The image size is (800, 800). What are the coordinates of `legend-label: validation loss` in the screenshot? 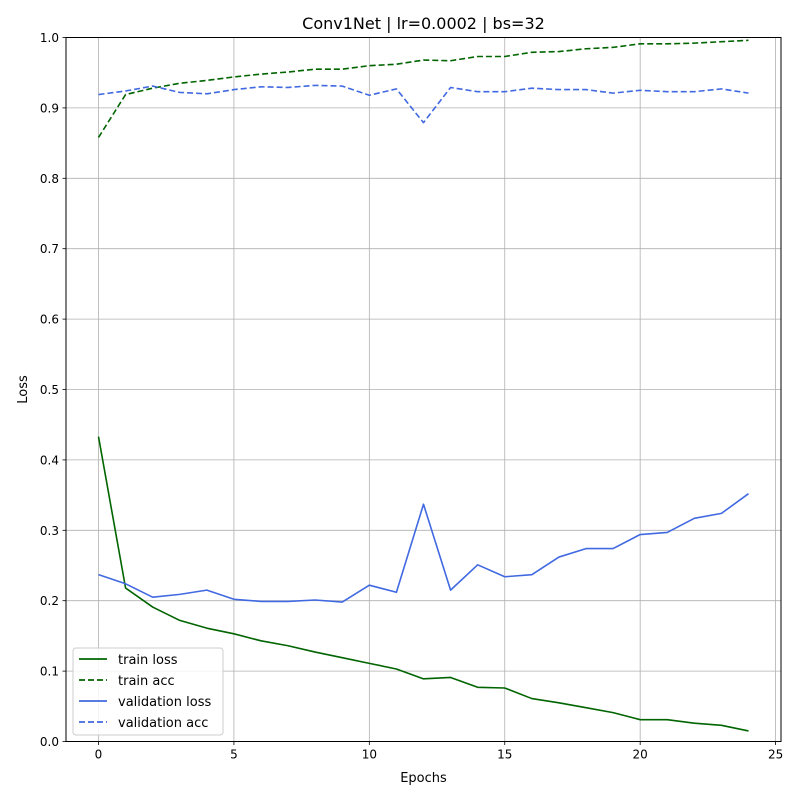 It's located at (164, 702).